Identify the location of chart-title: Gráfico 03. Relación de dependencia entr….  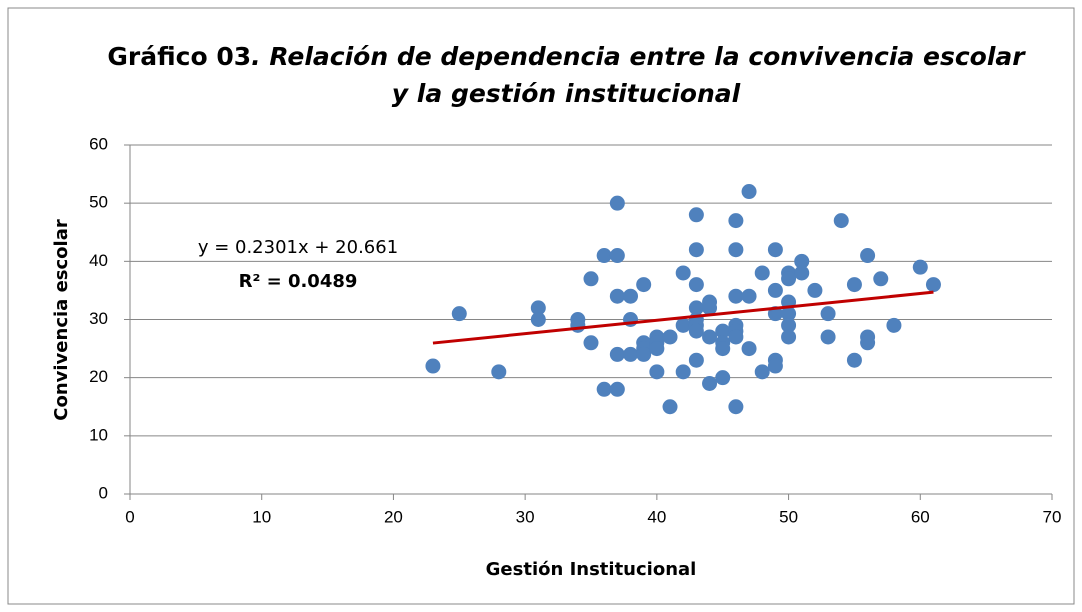
(566, 56).